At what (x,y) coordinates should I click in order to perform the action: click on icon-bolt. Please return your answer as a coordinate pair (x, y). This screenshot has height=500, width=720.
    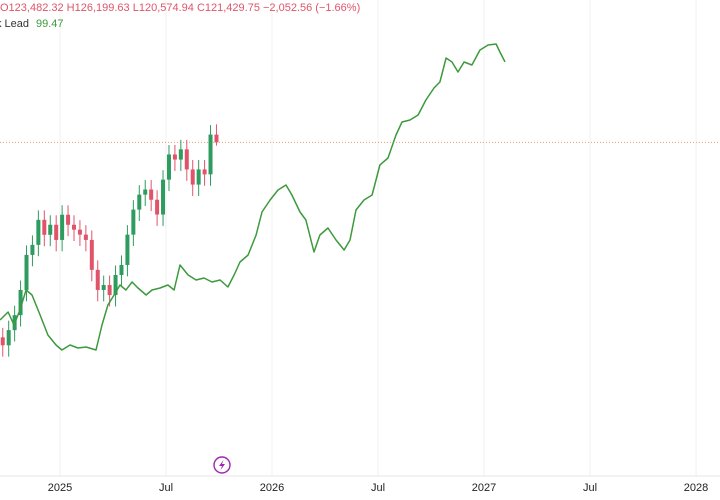
    Looking at the image, I should click on (222, 465).